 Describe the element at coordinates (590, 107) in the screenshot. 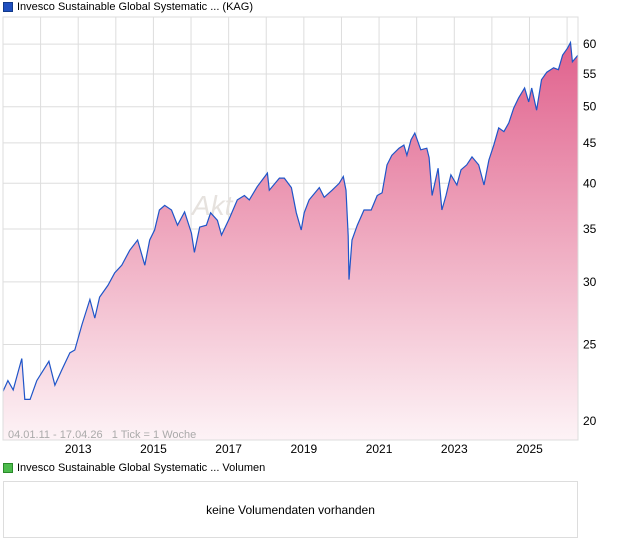

I see `y-tick-label: 50` at that location.